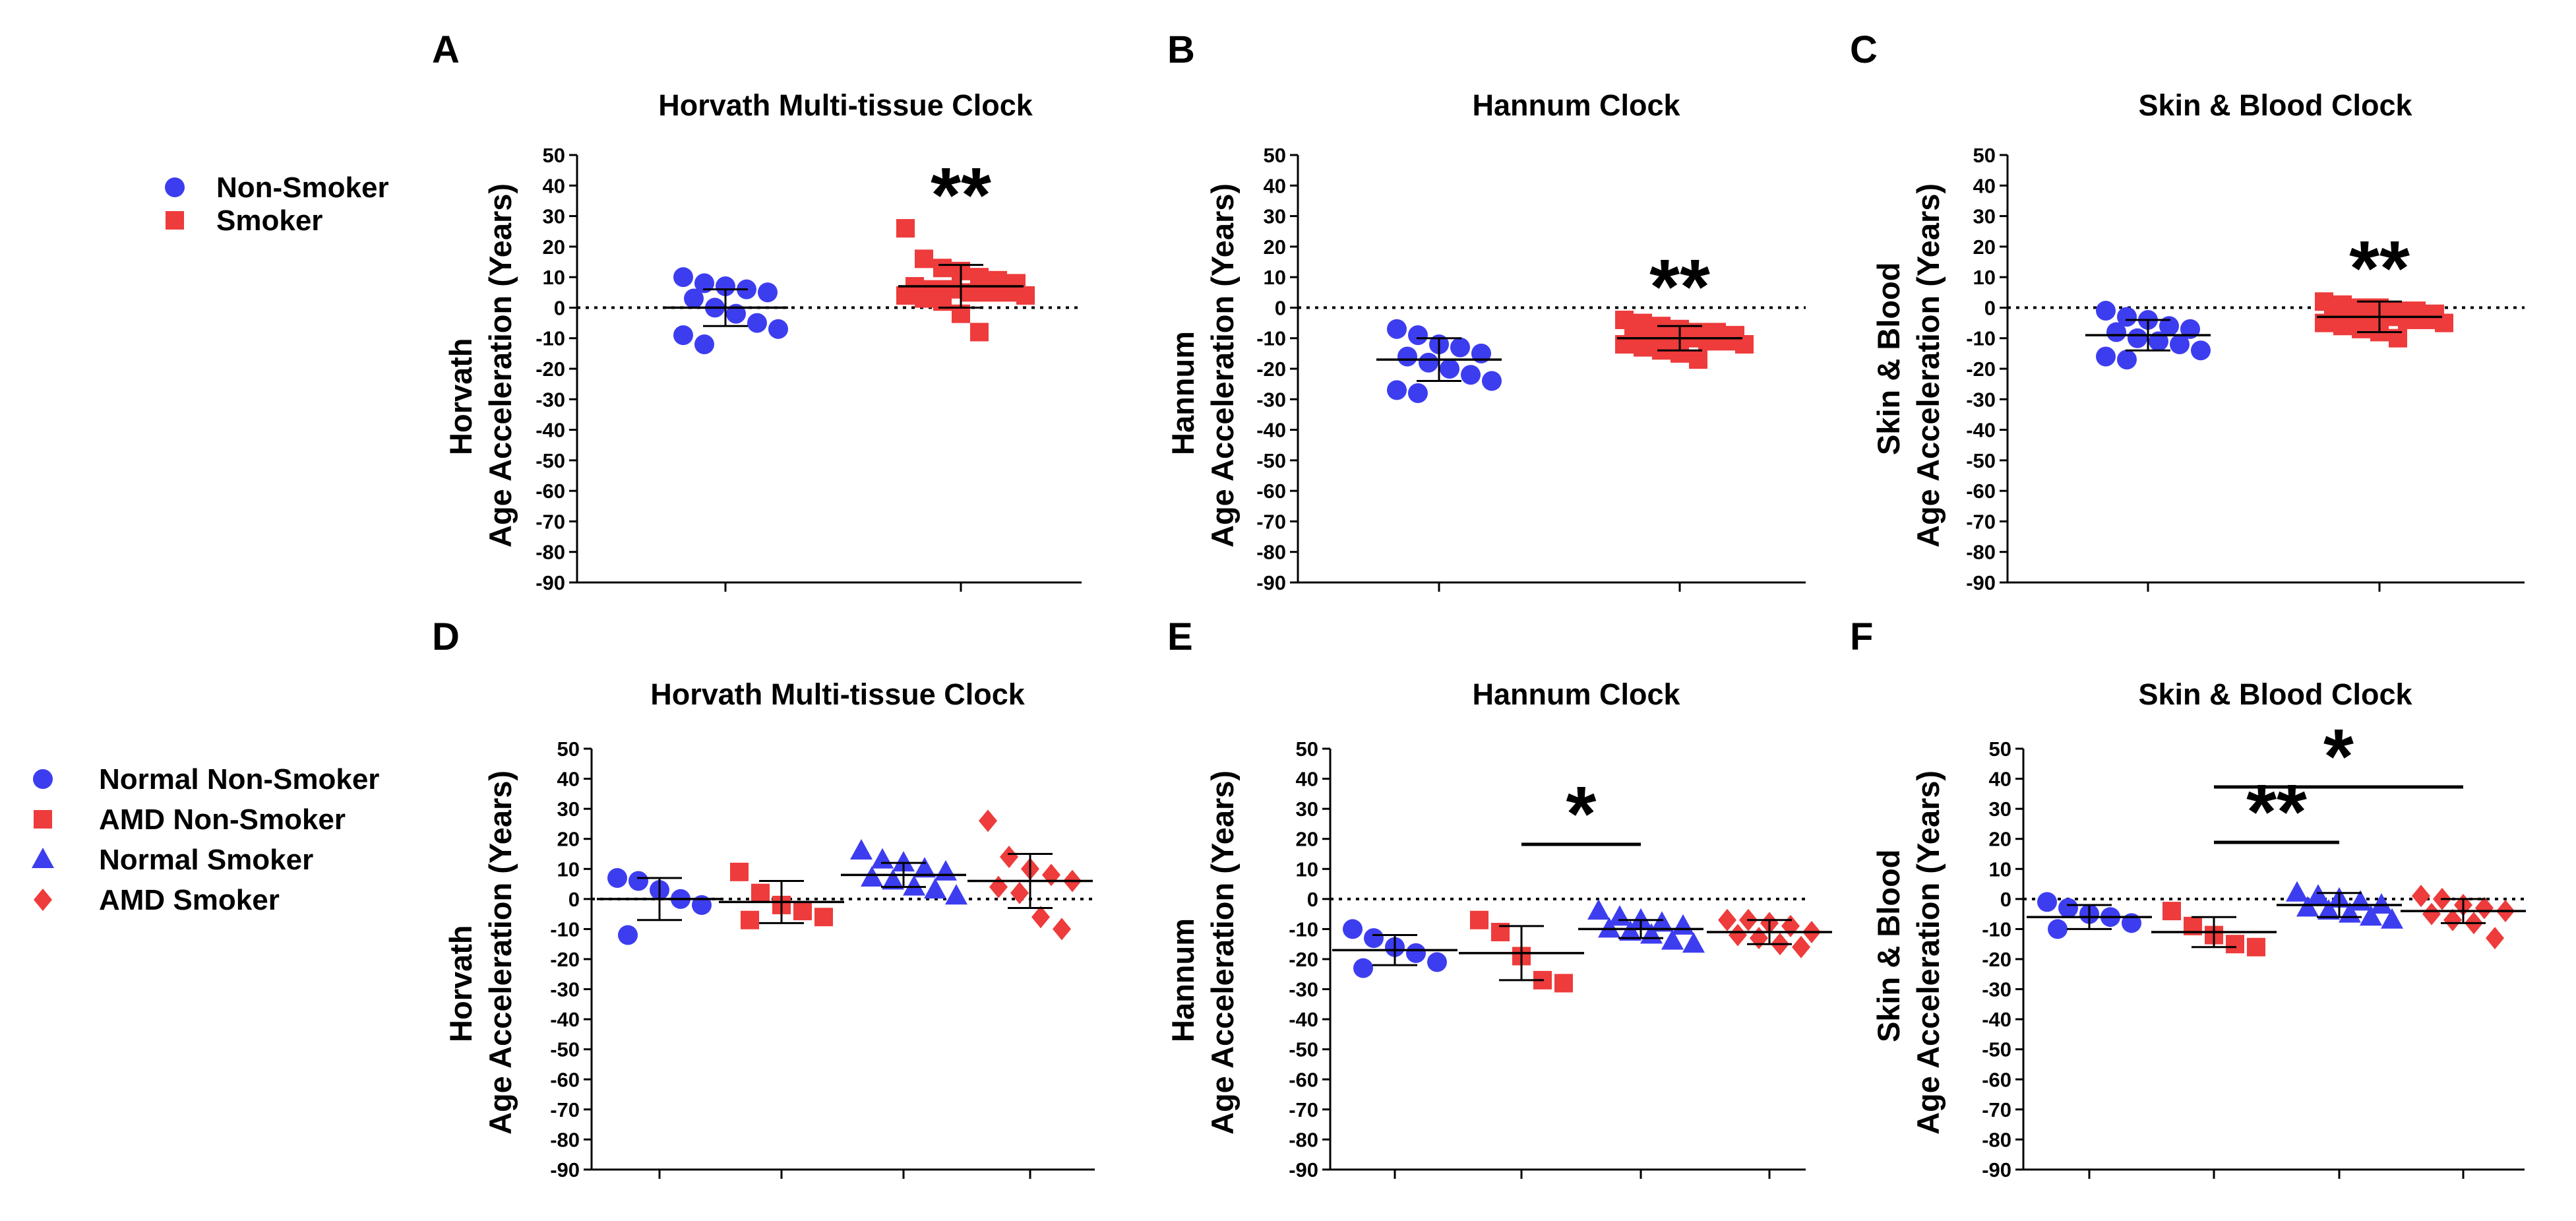  What do you see at coordinates (446, 636) in the screenshot?
I see `panel-label: D` at bounding box center [446, 636].